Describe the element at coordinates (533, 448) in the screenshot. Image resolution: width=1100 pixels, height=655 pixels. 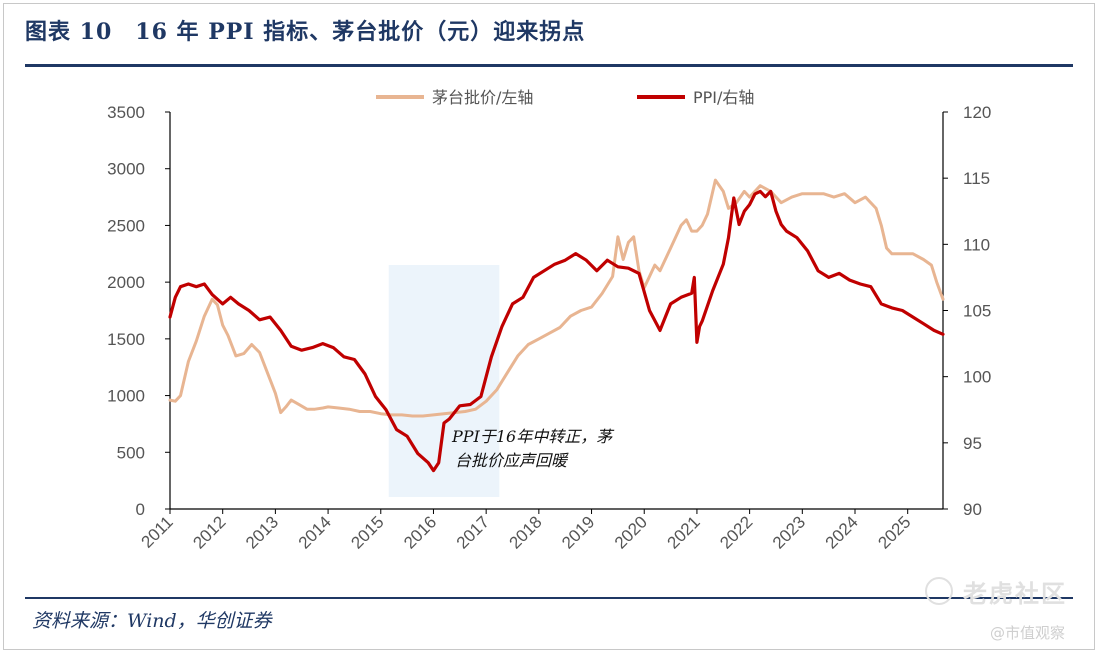
I see `chart-annotation: PPI于16年中转正，茅 台批价应声回暖` at that location.